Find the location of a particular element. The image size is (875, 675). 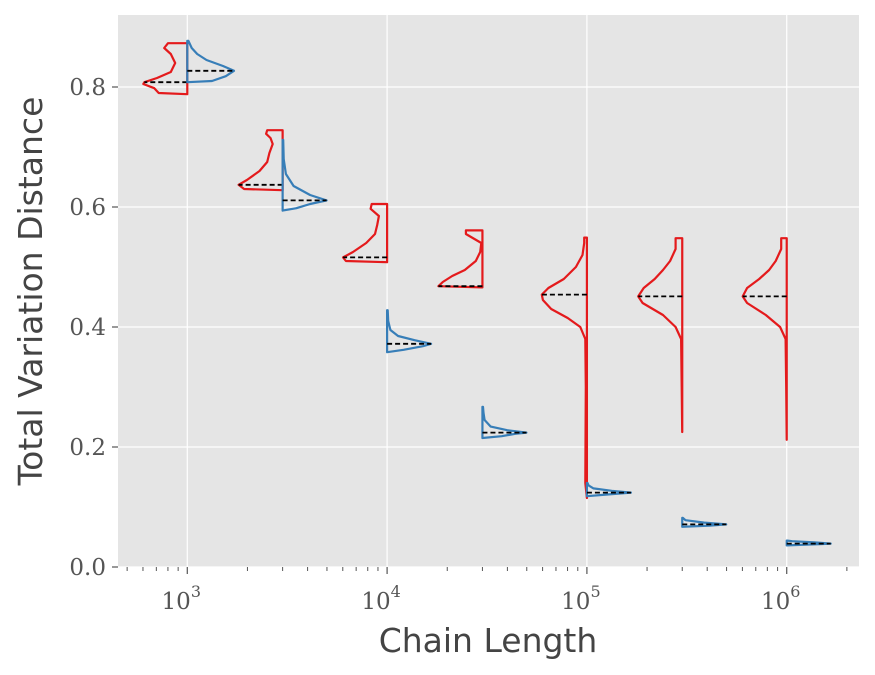

y-tick-label: 0.0 is located at coordinates (87, 568).